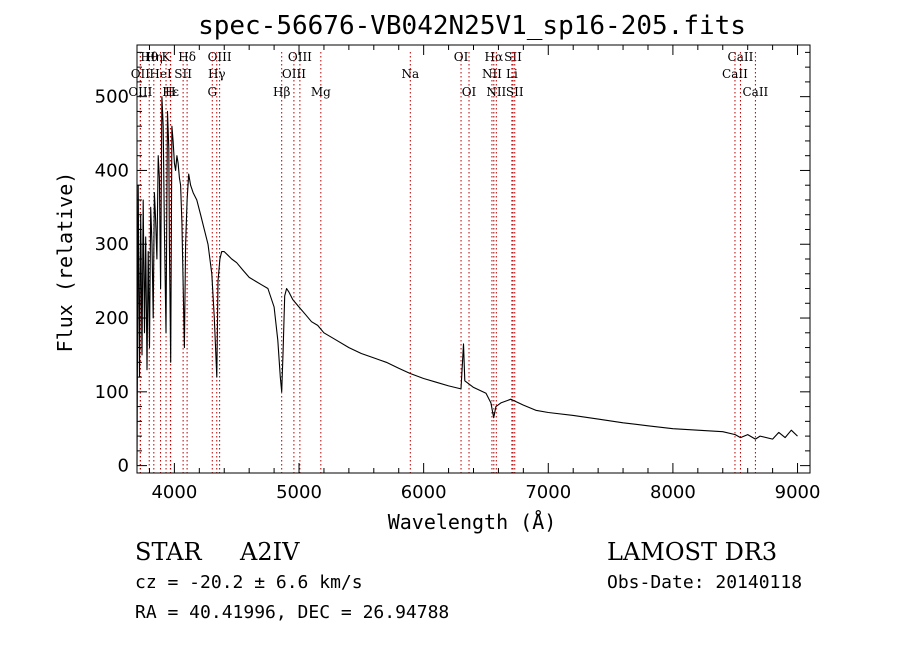 Image resolution: width=900 pixels, height=649 pixels. Describe the element at coordinates (154, 57) in the screenshot. I see `line-label: Hη` at that location.